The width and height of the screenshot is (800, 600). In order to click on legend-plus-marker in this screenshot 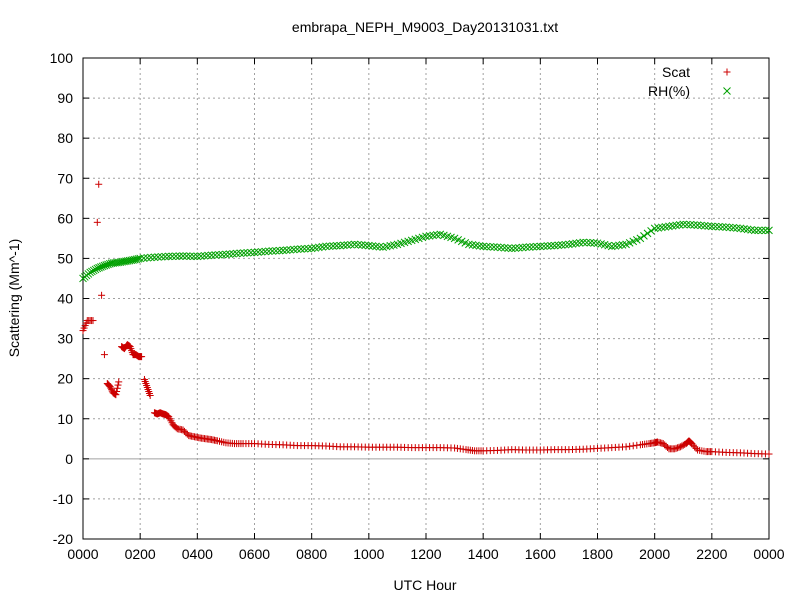, I will do `click(727, 72)`.